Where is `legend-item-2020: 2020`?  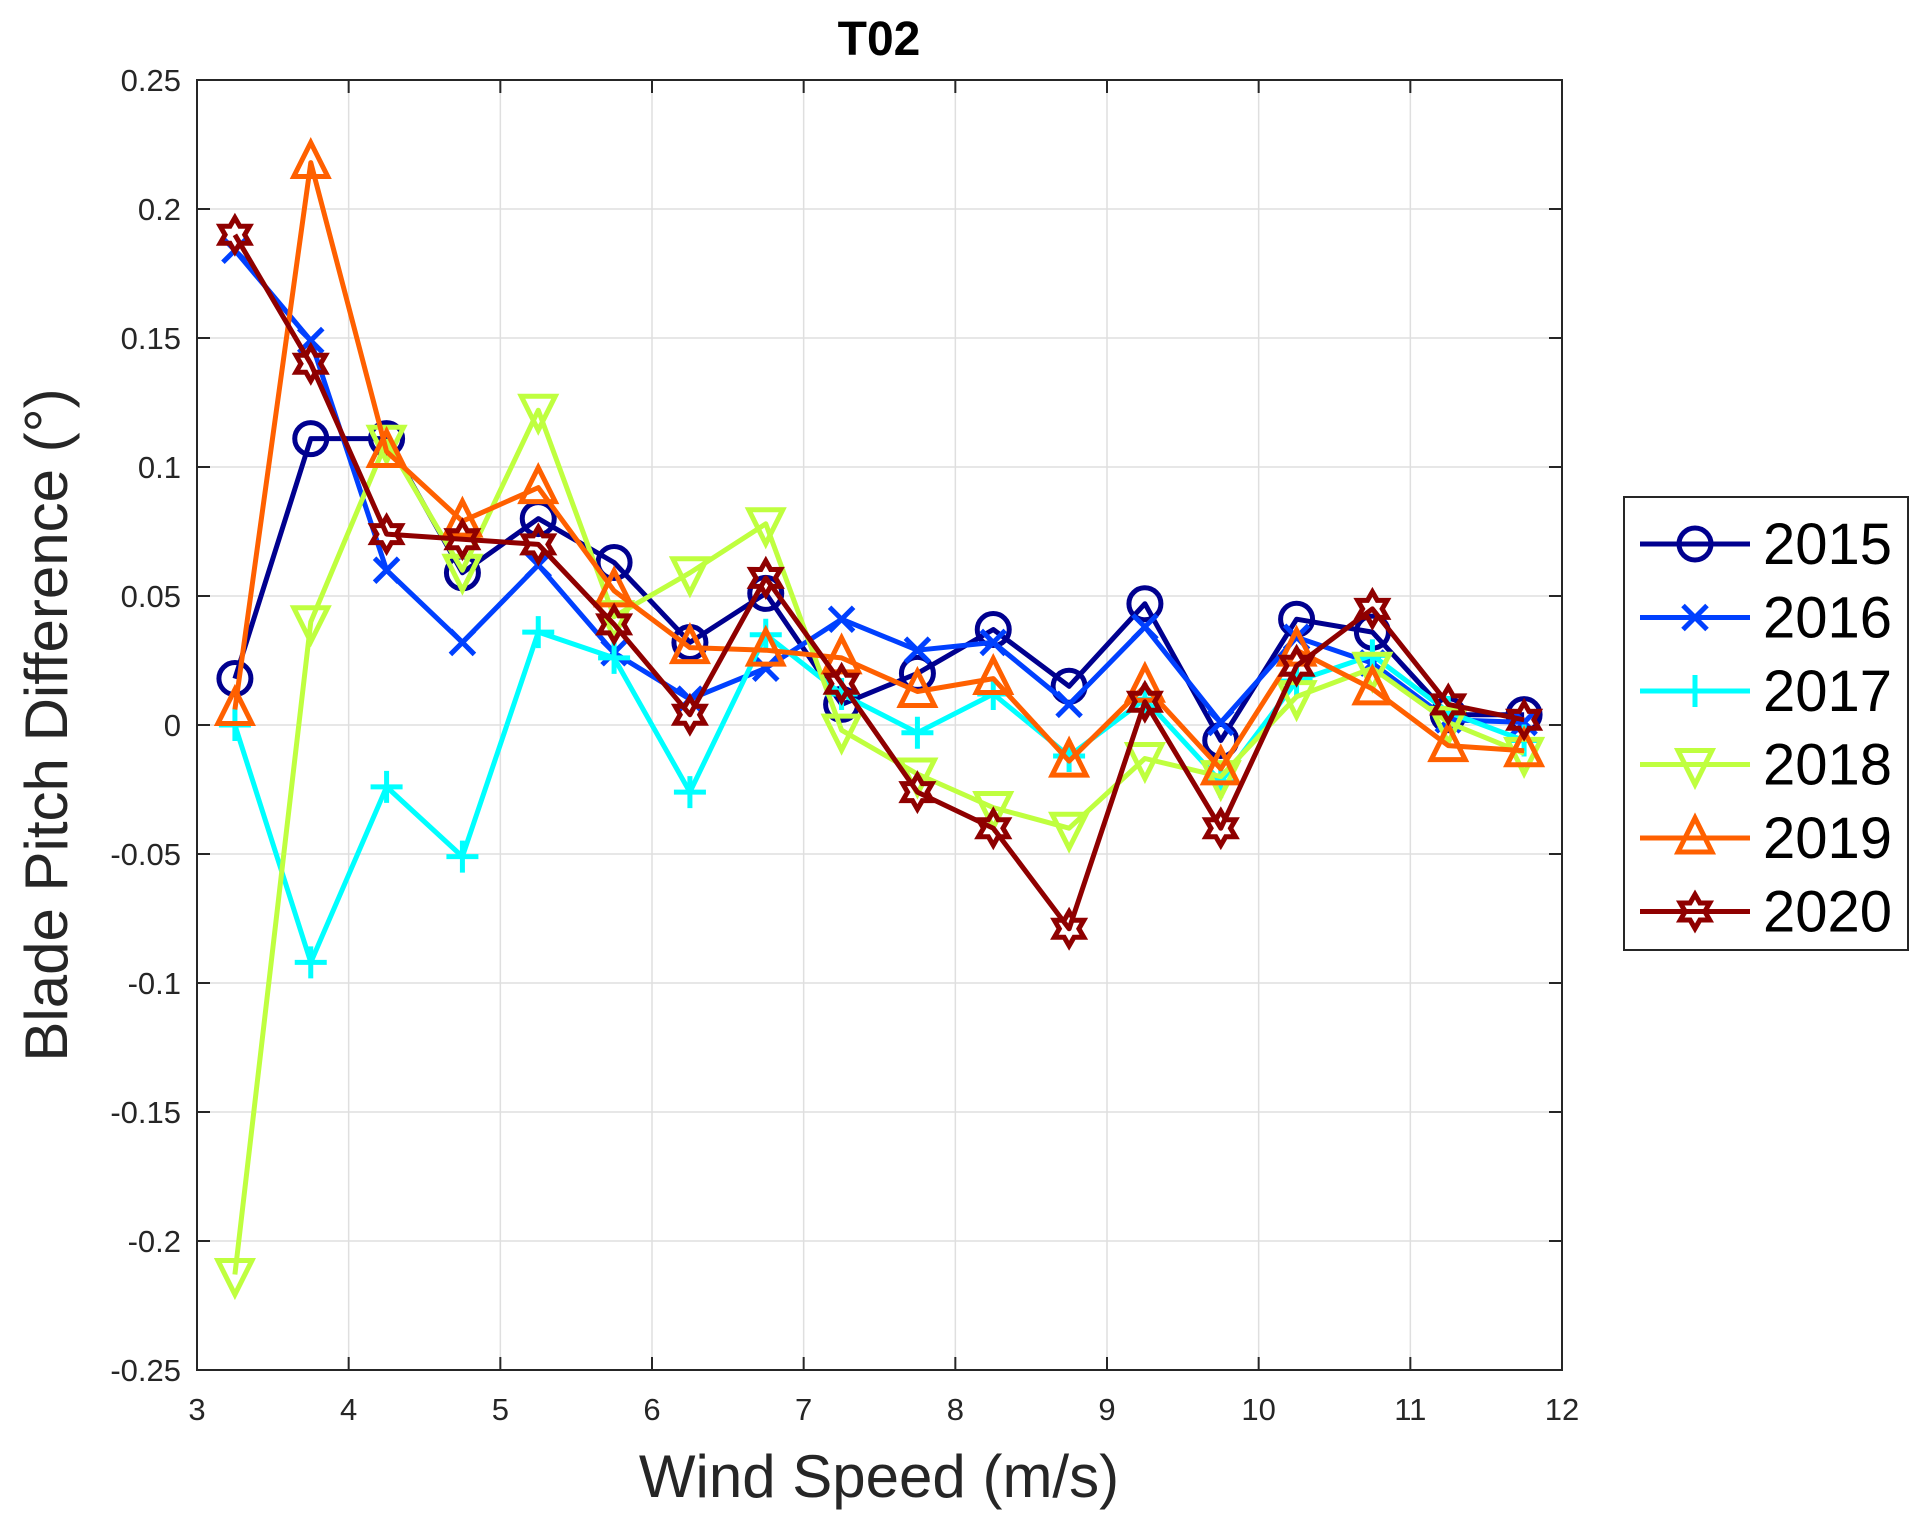 legend-item-2020: 2020 is located at coordinates (1766, 912).